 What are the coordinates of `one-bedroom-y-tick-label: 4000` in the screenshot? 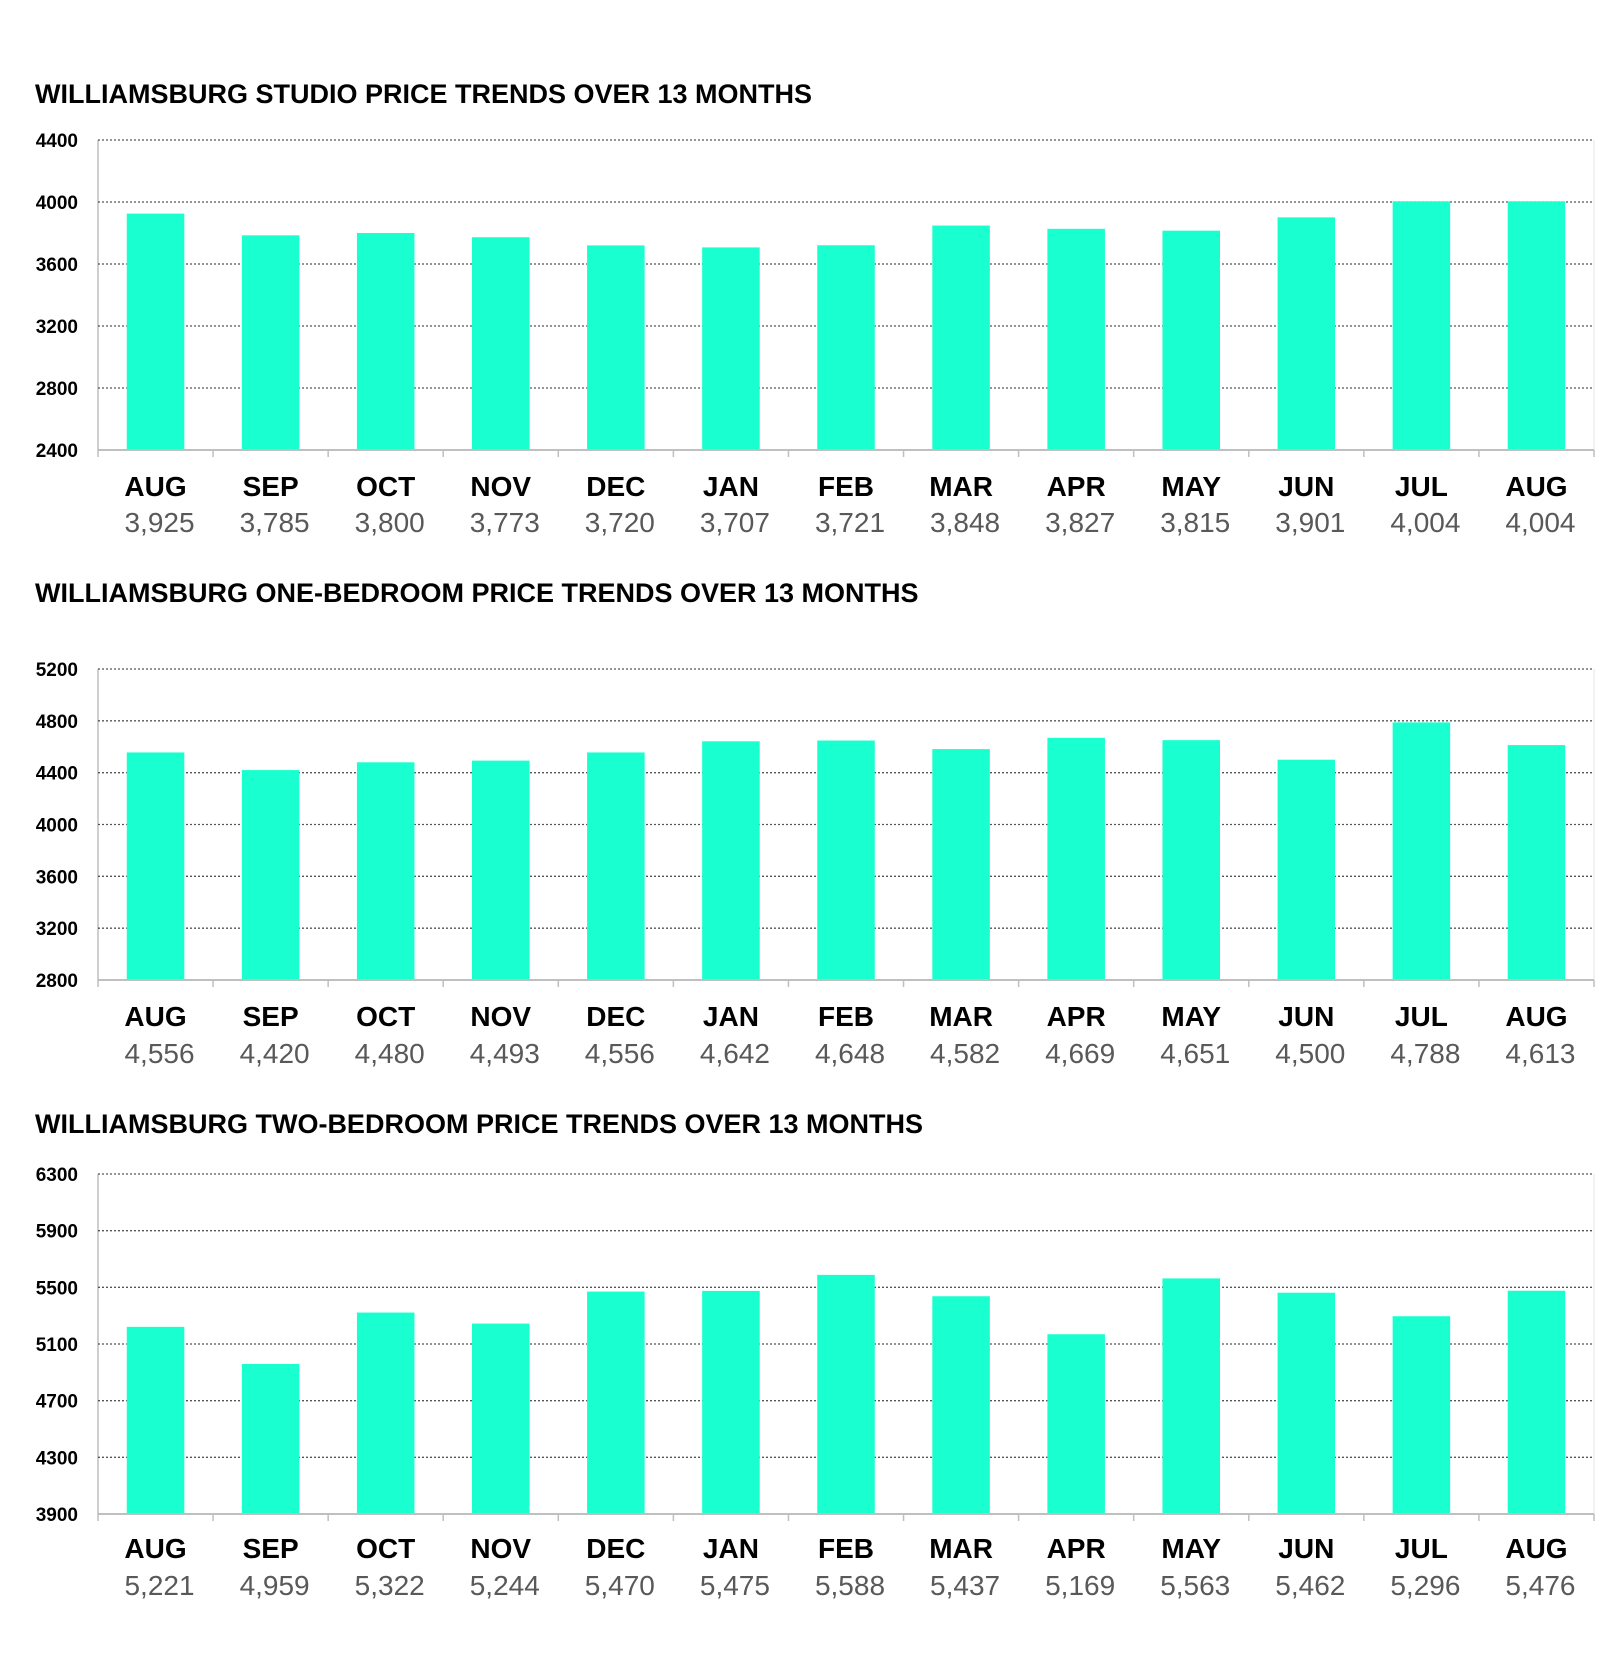 It's located at (57, 826).